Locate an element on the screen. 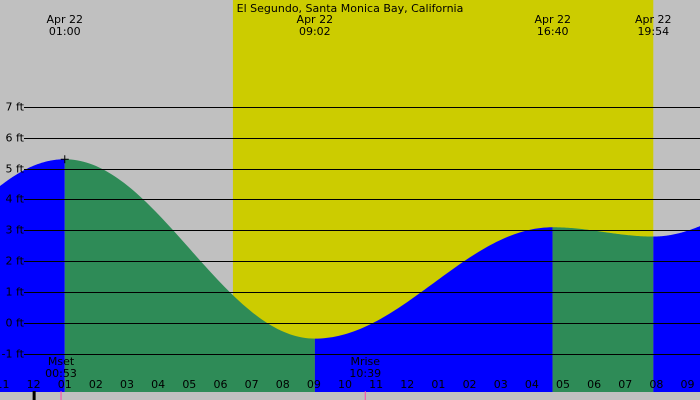  y-tick-label: 0 ft is located at coordinates (15, 323).